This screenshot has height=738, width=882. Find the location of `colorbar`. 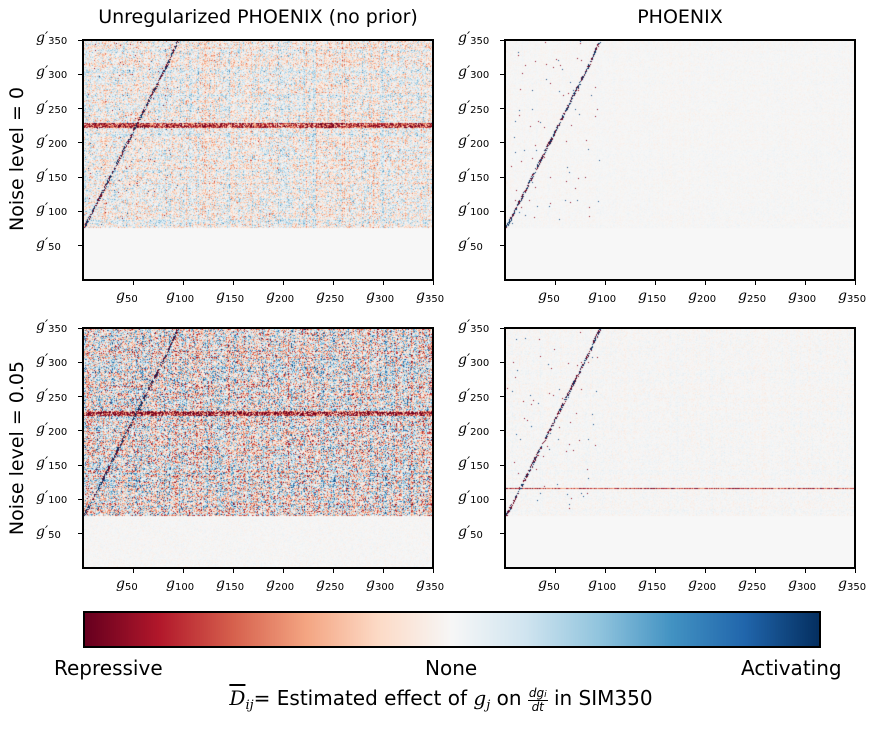

colorbar is located at coordinates (452, 629).